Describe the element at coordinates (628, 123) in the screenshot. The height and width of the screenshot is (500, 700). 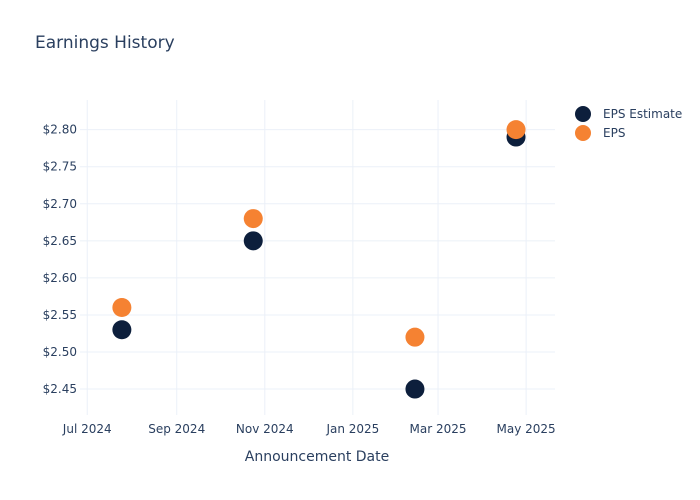
I see `legend: EPS Estimate EPS` at that location.